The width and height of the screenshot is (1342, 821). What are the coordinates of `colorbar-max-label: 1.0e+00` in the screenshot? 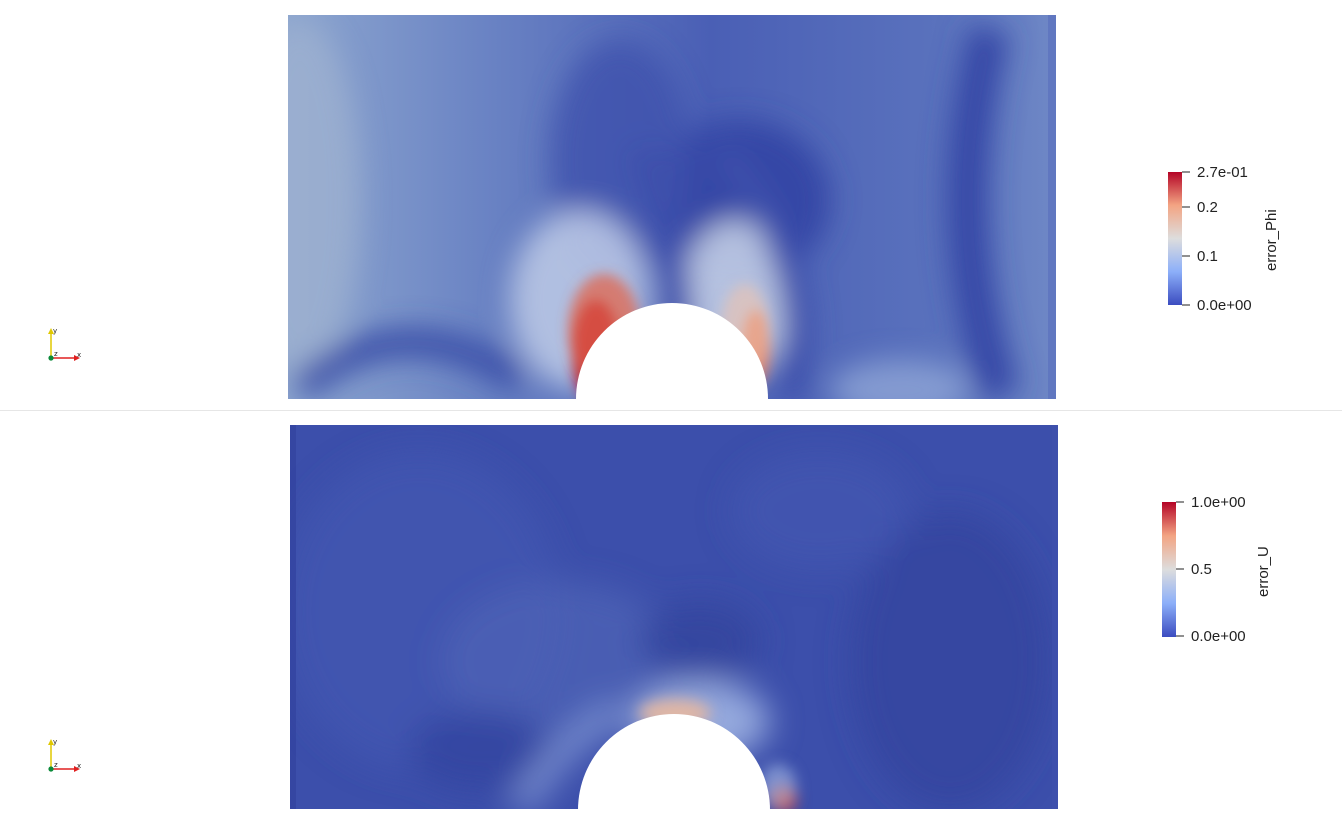 It's located at (1218, 502).